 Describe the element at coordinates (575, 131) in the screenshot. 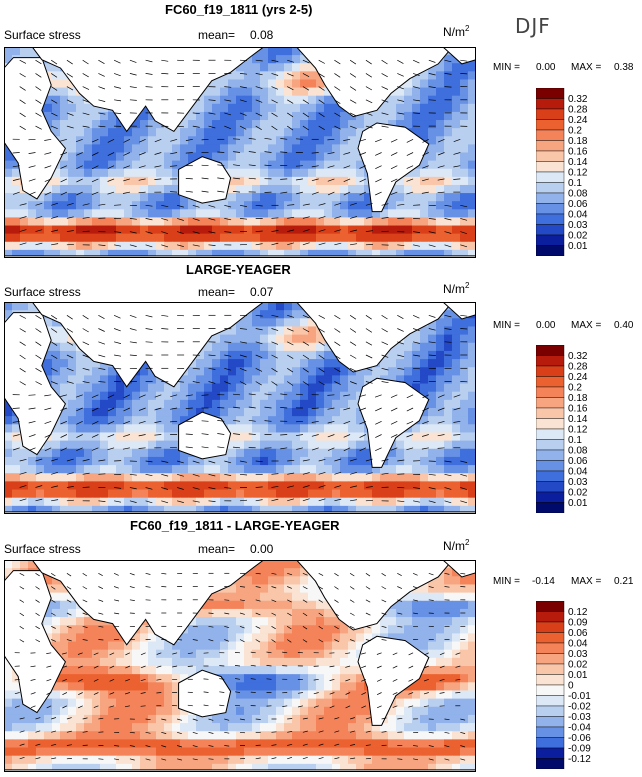

I see `colorbar-tick-label: 0.2` at that location.